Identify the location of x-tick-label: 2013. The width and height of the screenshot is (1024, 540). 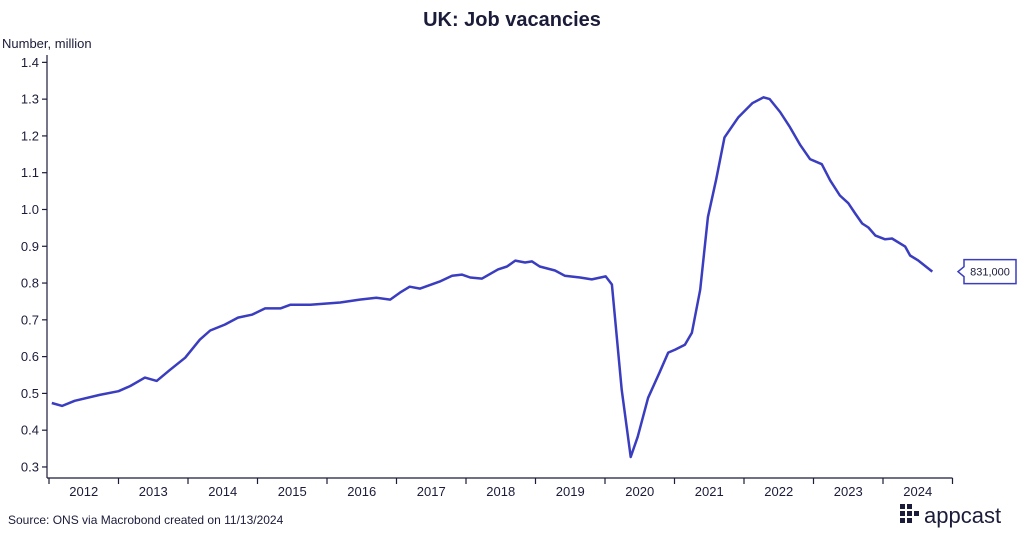
(153, 491).